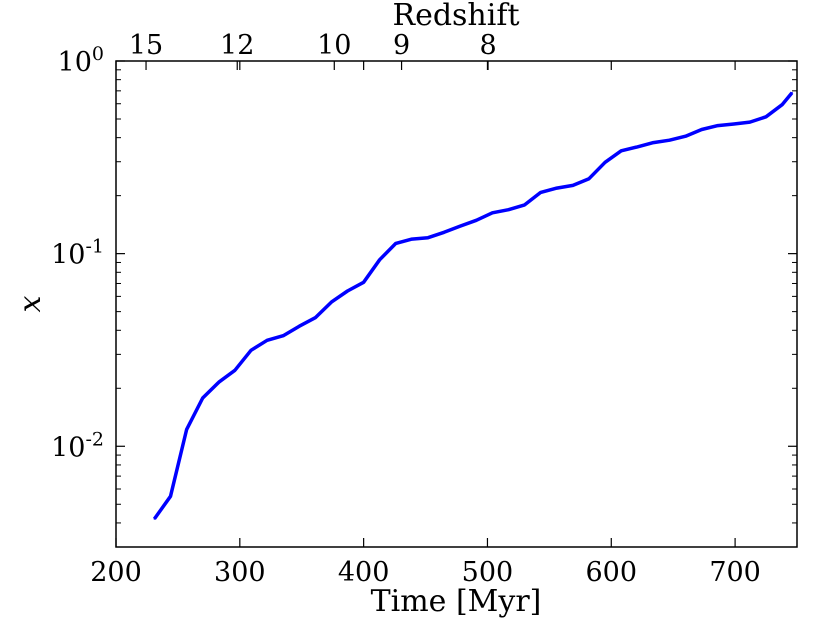 Image resolution: width=830 pixels, height=623 pixels. I want to click on top-tick-label: 10, so click(334, 45).